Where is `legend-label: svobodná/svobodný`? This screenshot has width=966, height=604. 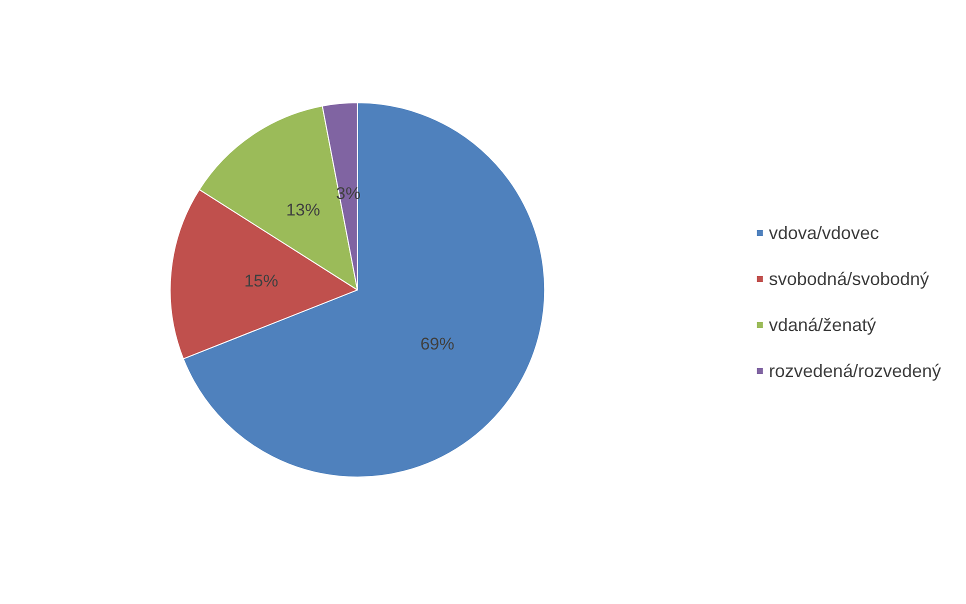
legend-label: svobodná/svobodný is located at coordinates (849, 279).